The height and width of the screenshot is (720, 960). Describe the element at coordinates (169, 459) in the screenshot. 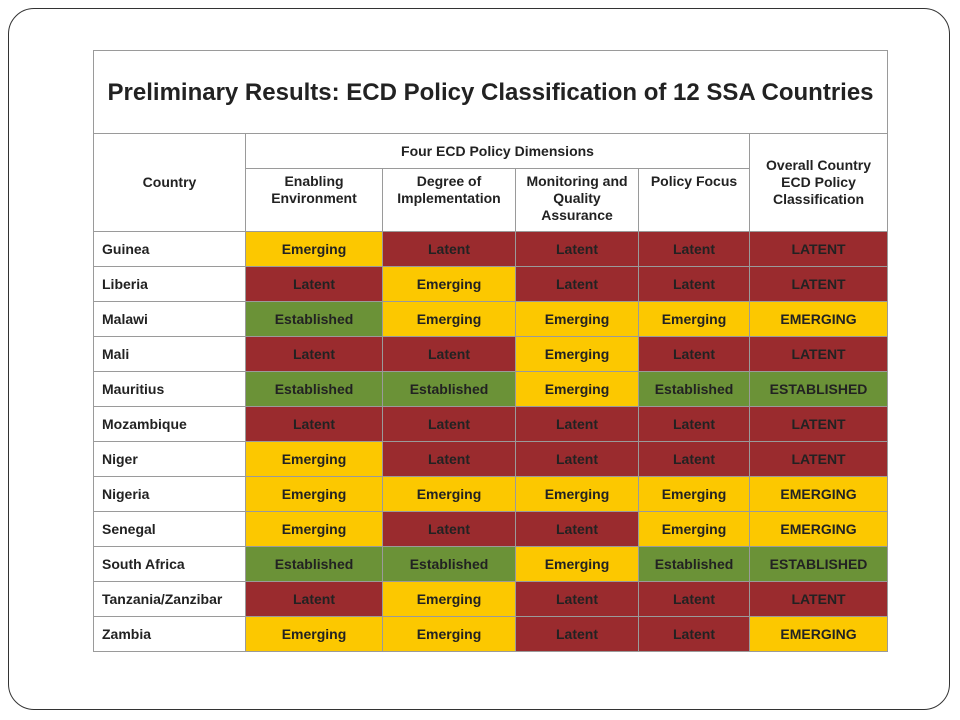

I see `country-cell: Niger` at that location.